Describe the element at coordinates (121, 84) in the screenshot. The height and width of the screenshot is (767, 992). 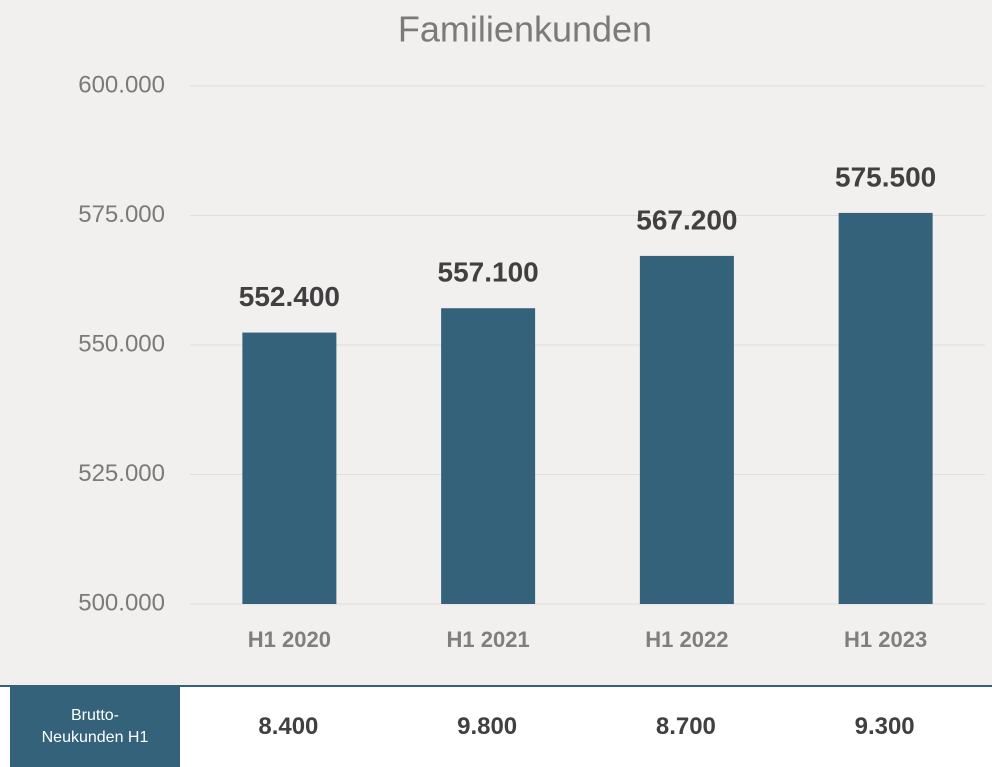
I see `y-tick-label: 600.000` at that location.